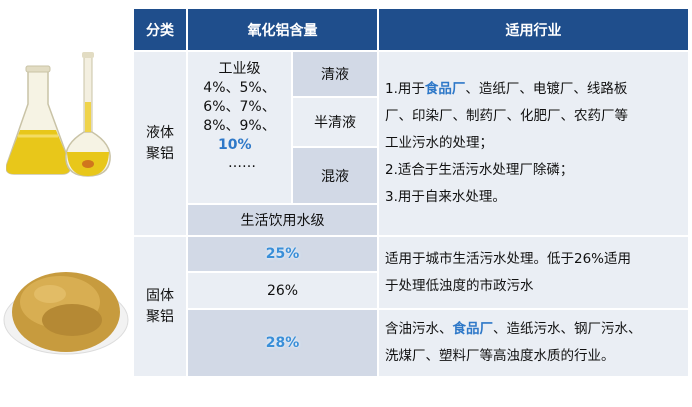 The width and height of the screenshot is (692, 407). What do you see at coordinates (160, 153) in the screenshot?
I see `category-liquid-line2: 聚铝` at bounding box center [160, 153].